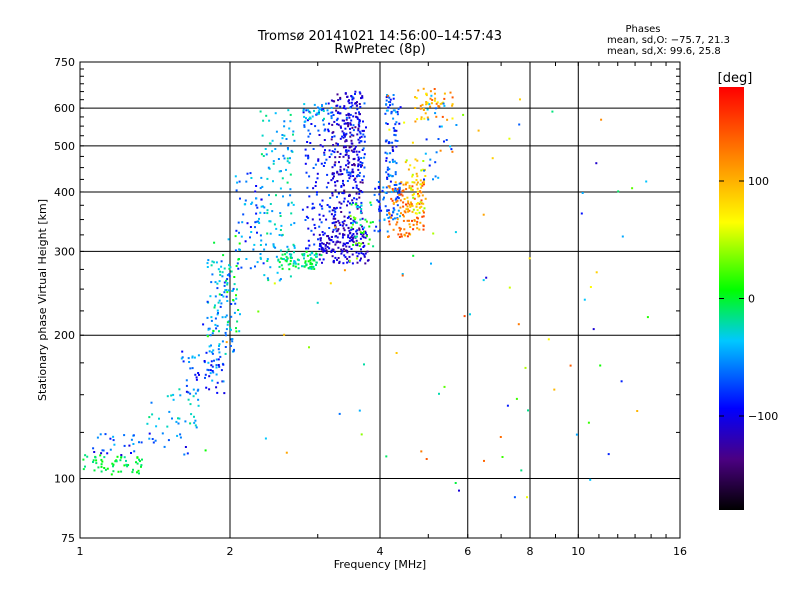 The height and width of the screenshot is (600, 800). What do you see at coordinates (64, 146) in the screenshot?
I see `y-tick-label: 500` at bounding box center [64, 146].